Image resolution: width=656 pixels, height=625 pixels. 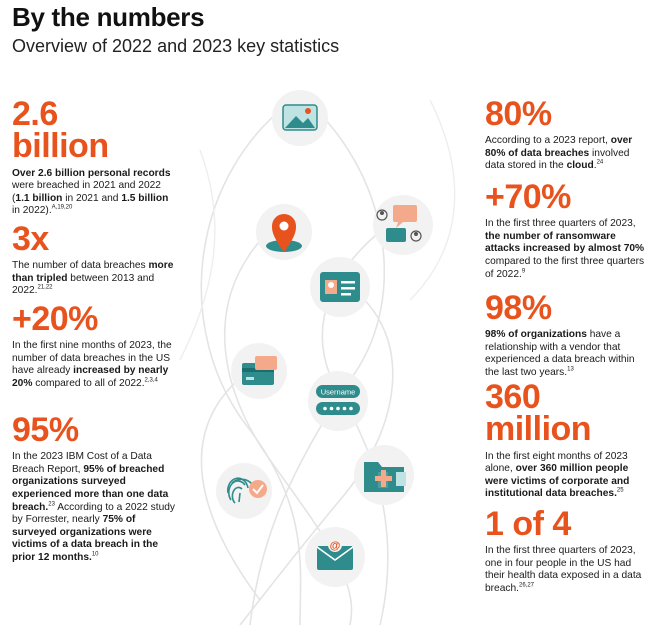 I want to click on footnote-ref: A,19,20, so click(x=62, y=207).